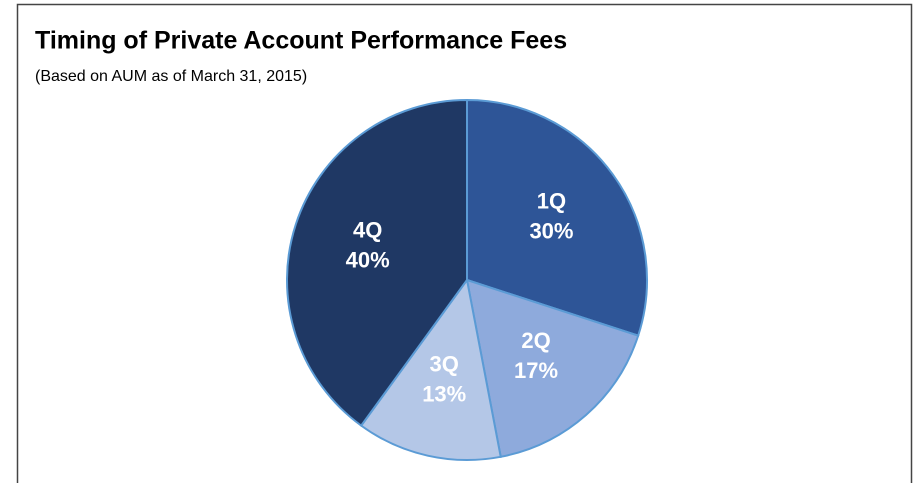  Describe the element at coordinates (444, 364) in the screenshot. I see `slice-category: 3Q` at that location.